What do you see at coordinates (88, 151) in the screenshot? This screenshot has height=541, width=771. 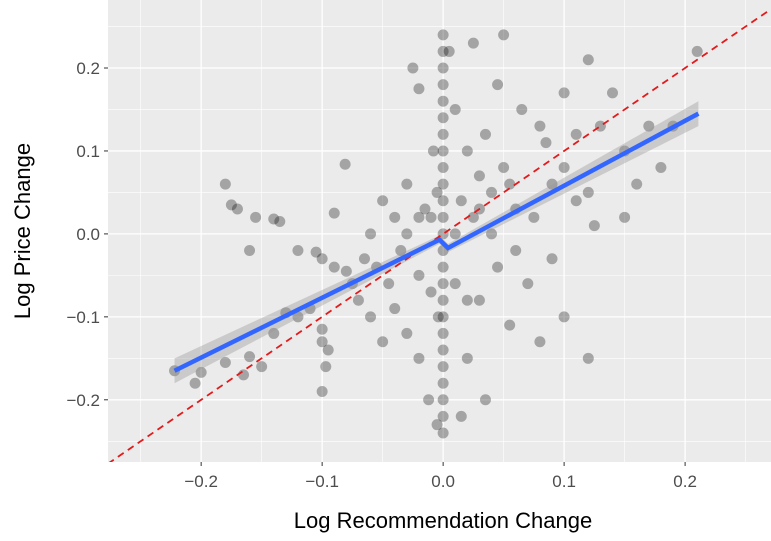 I see `y-tick-label: 0.1` at bounding box center [88, 151].